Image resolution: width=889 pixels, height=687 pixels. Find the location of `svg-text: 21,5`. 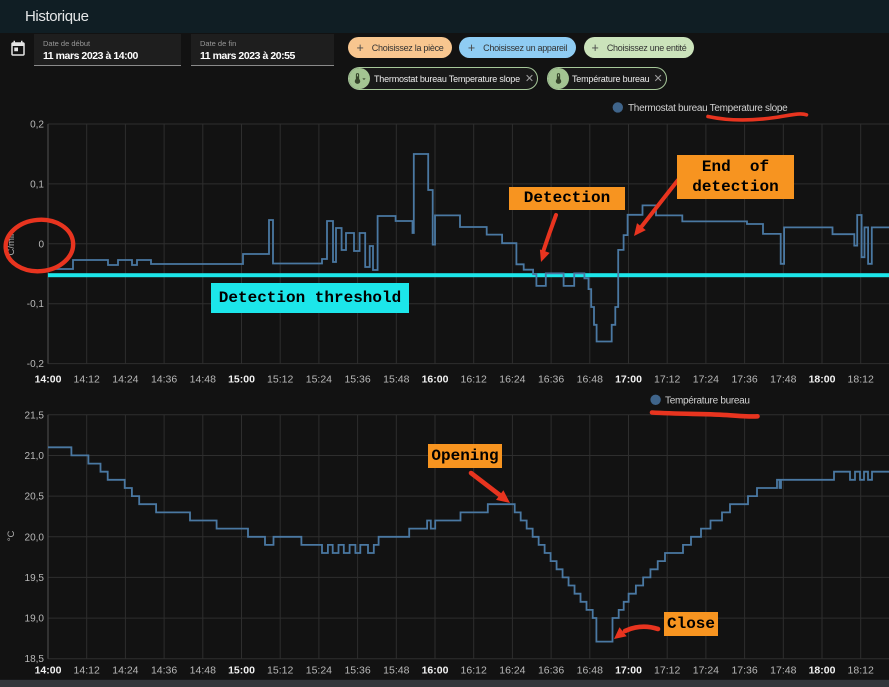

svg-text: 21,5 is located at coordinates (35, 415).